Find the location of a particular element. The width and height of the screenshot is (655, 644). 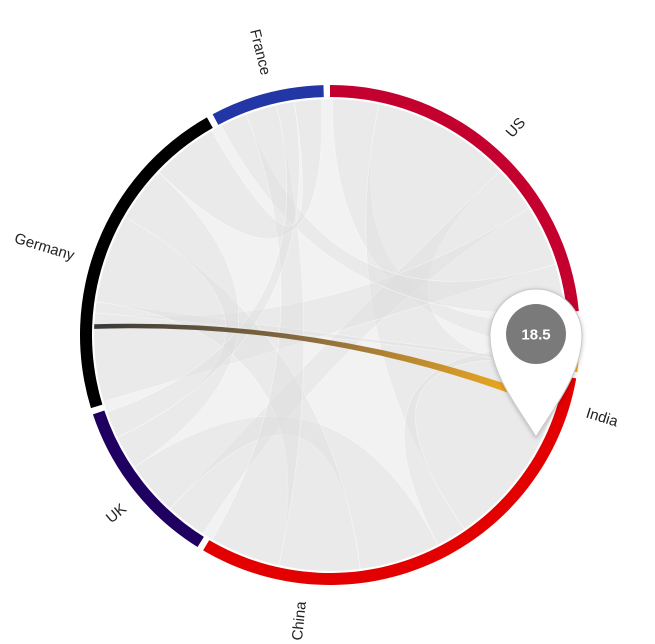

ribbon-germany-france is located at coordinates (240, 169).